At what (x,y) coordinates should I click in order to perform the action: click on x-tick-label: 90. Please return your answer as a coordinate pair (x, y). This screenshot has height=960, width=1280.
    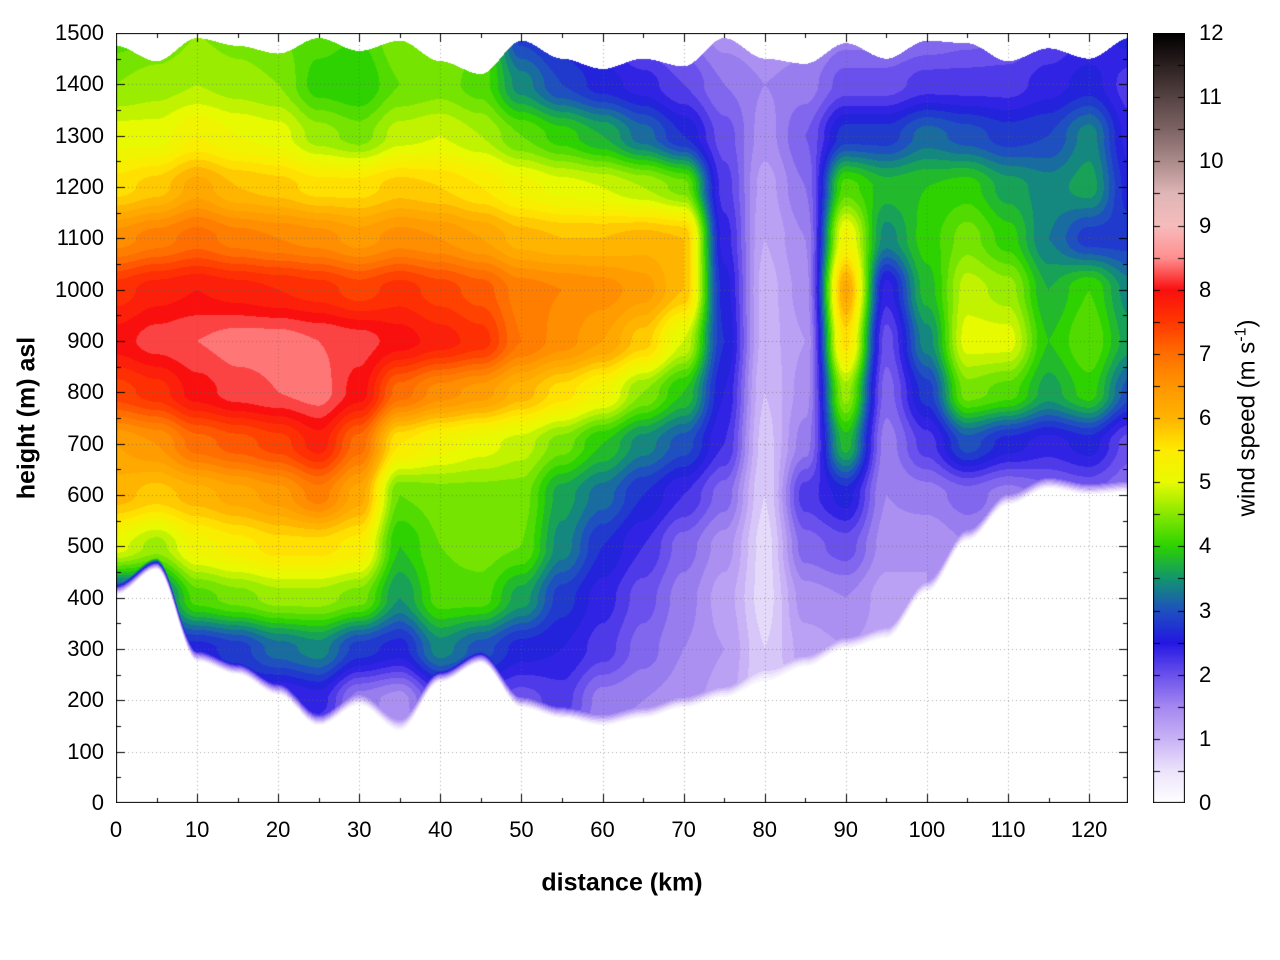
    Looking at the image, I should click on (846, 829).